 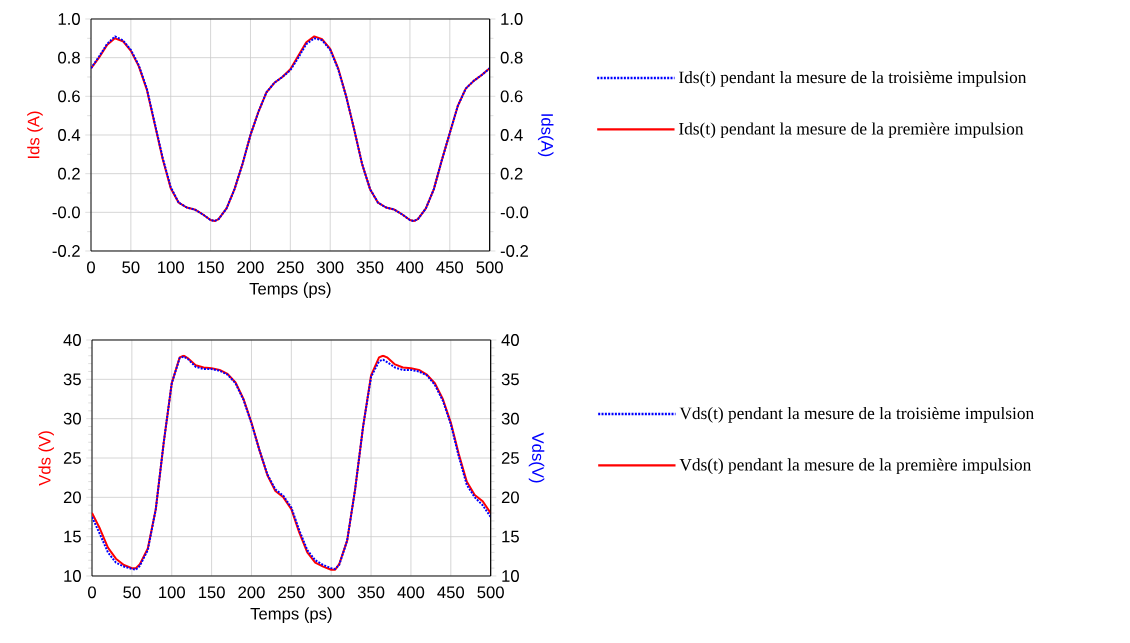 I want to click on legend-label: Ids(t) pendant la mesure de la première impulsion, so click(x=851, y=130).